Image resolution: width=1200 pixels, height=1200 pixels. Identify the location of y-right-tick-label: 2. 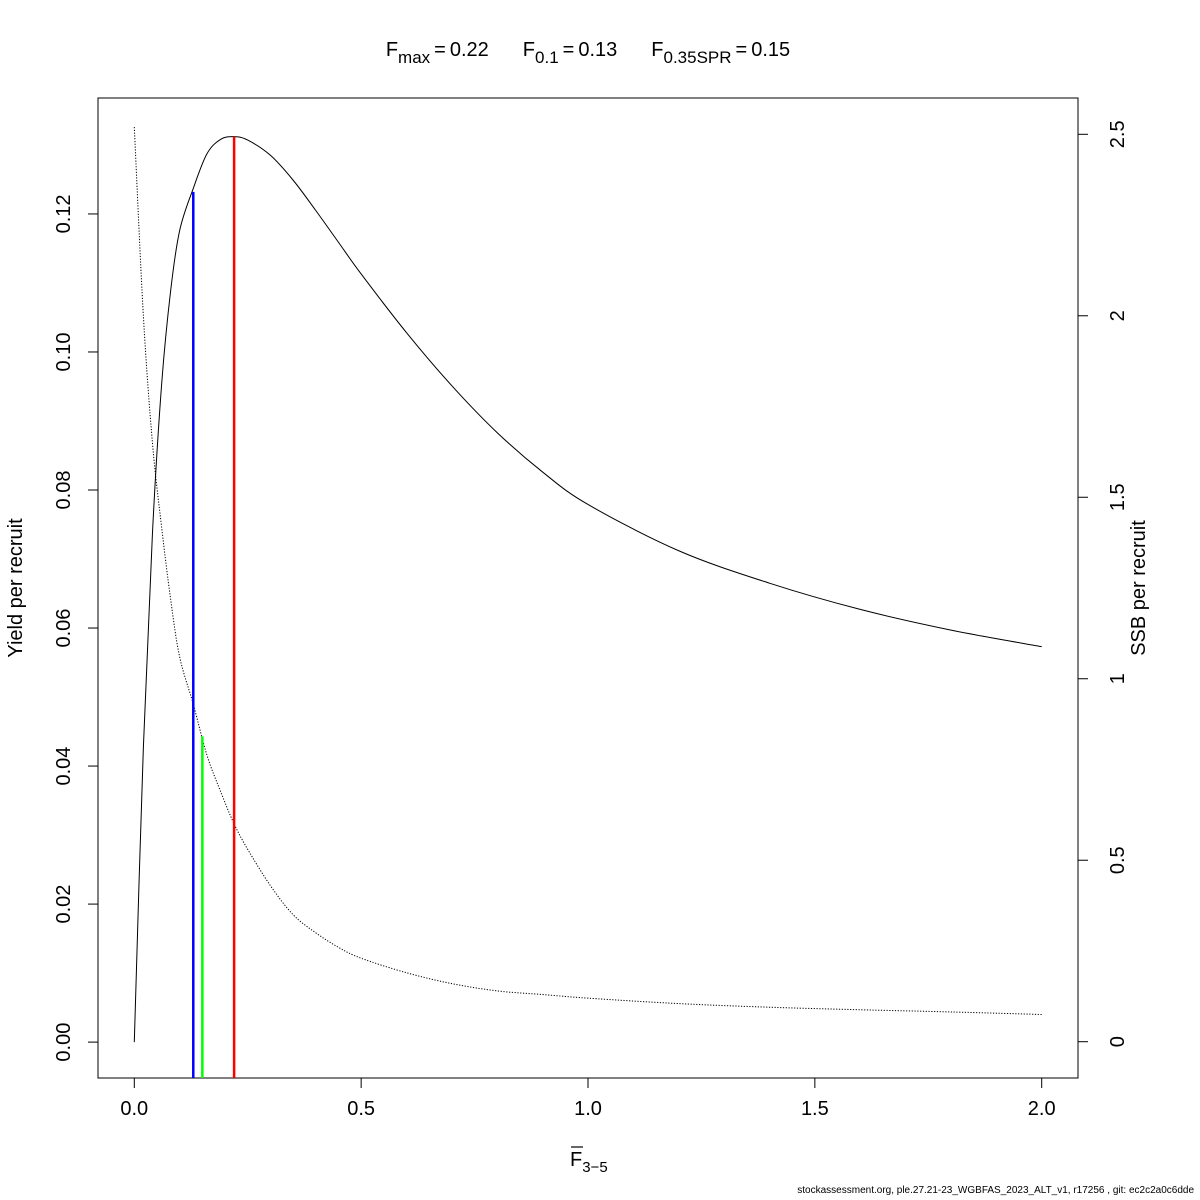
(1118, 315).